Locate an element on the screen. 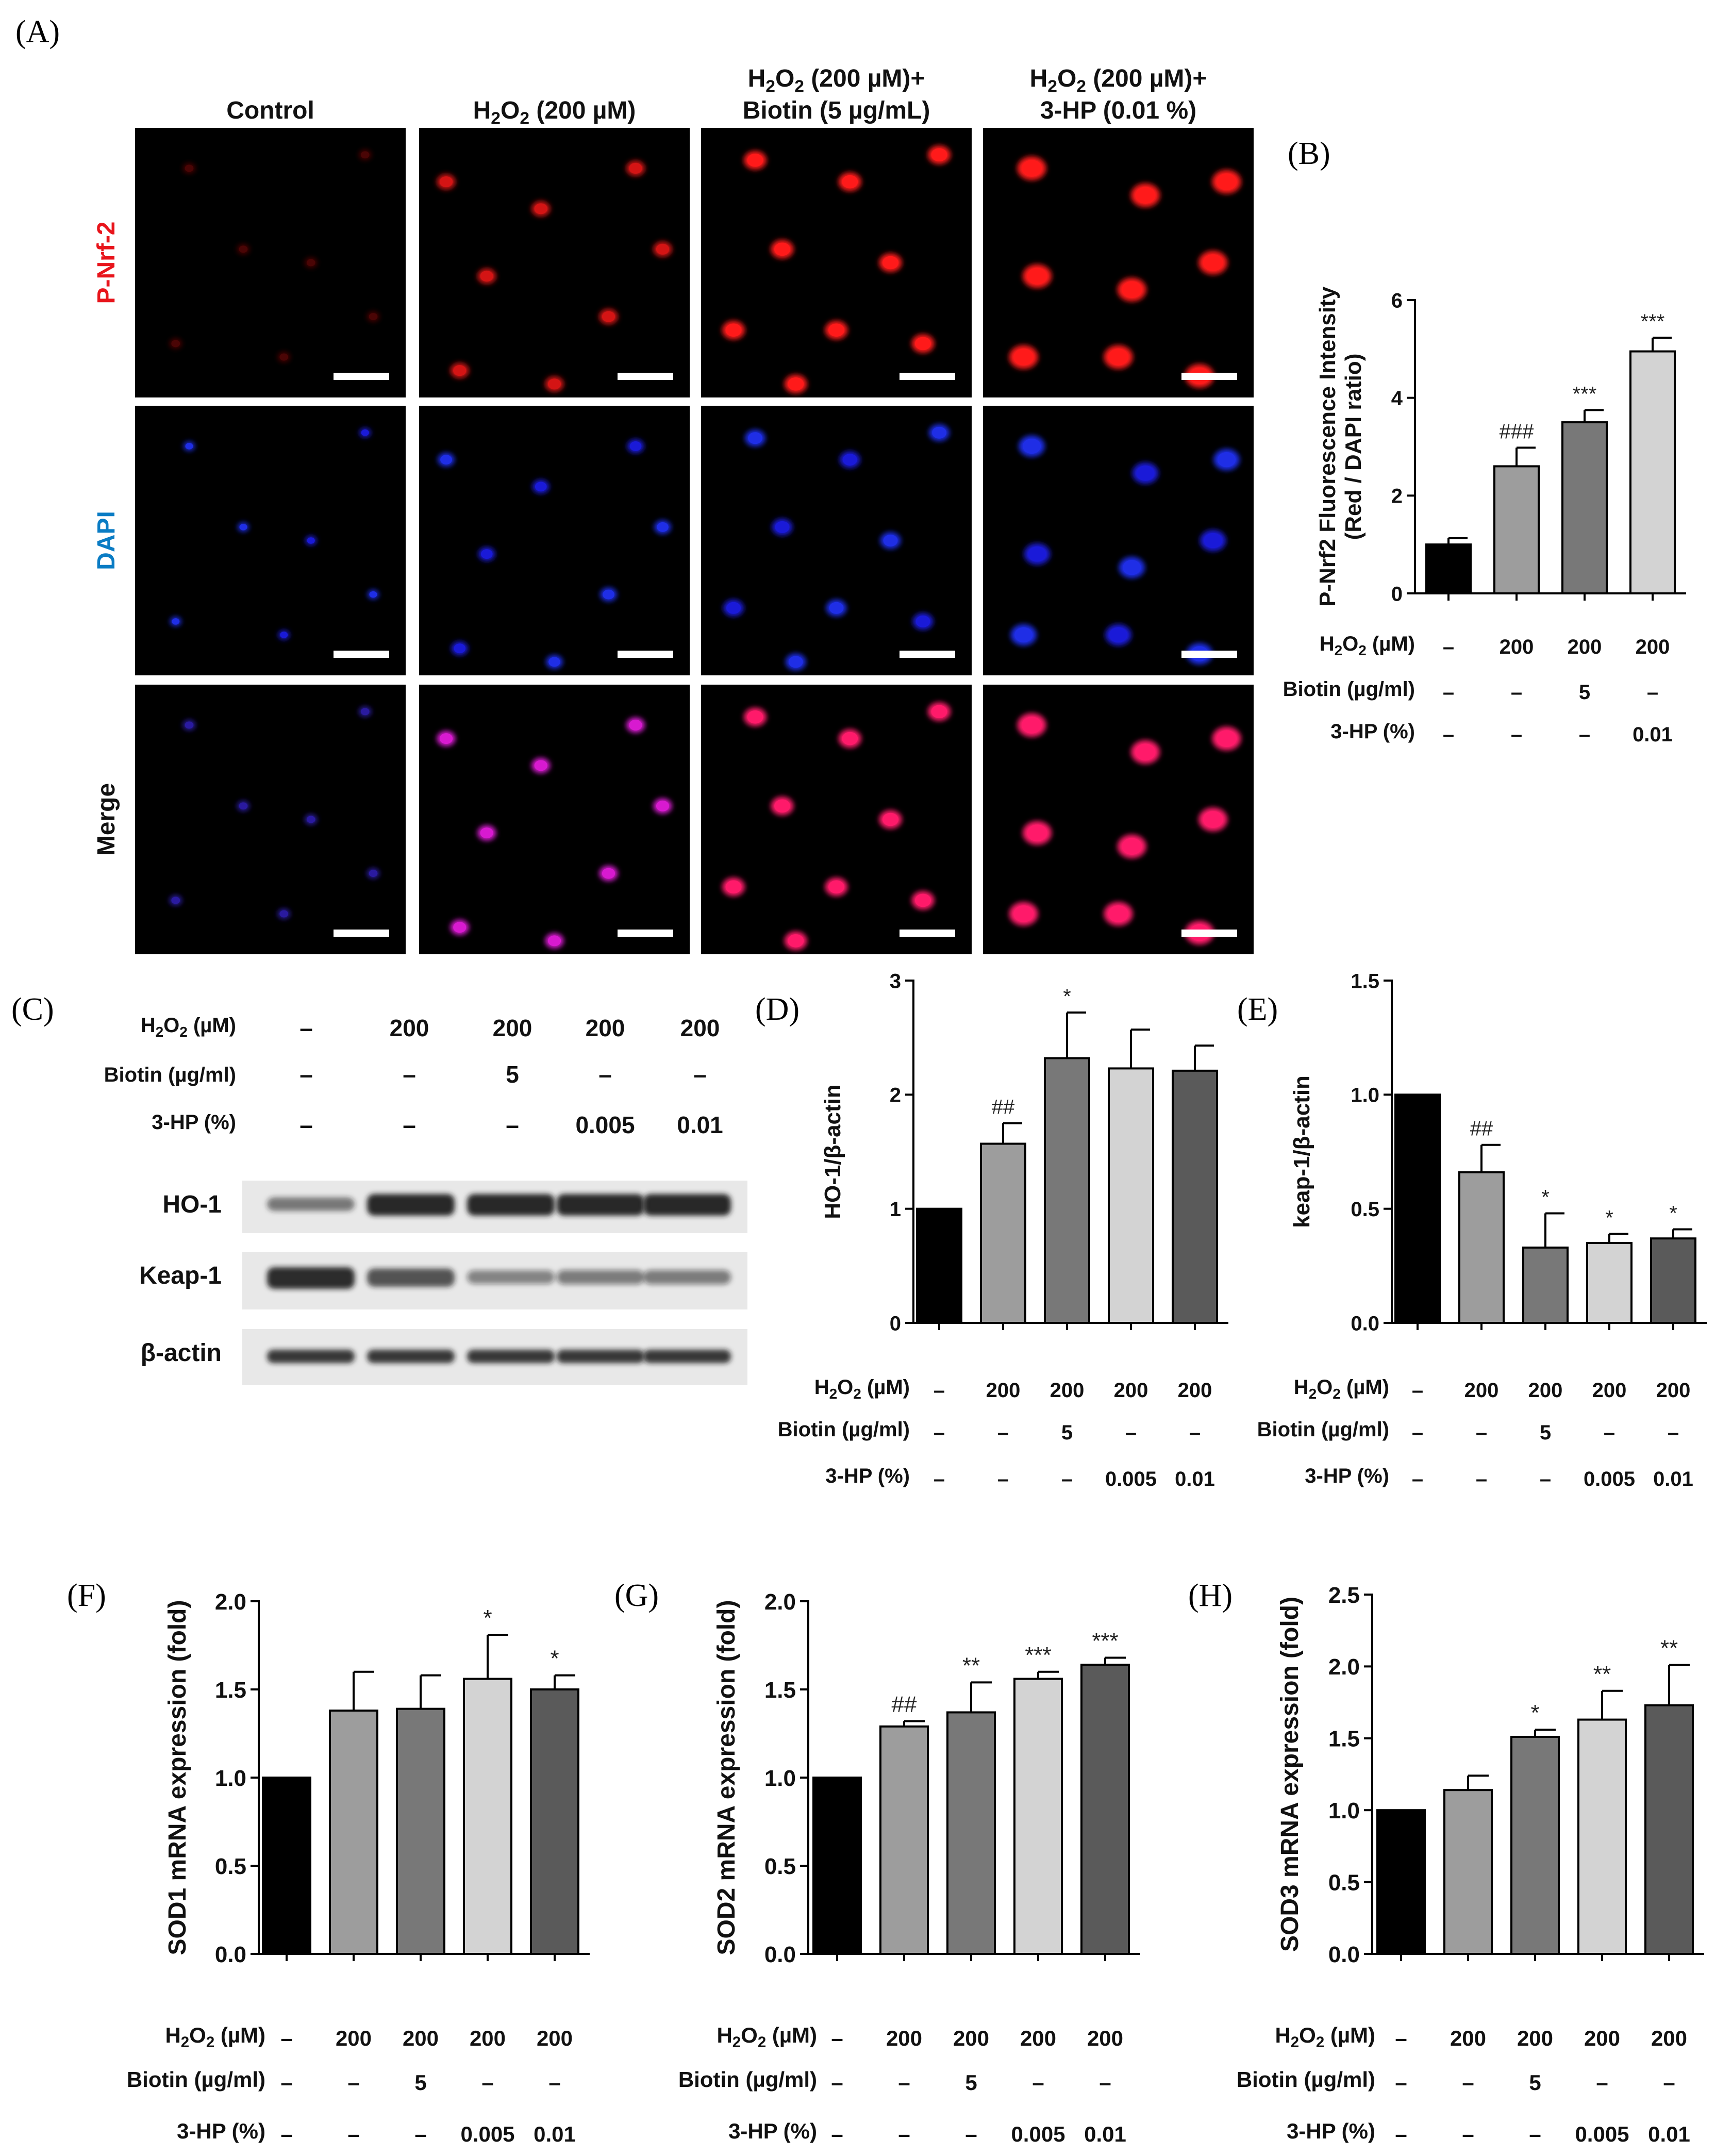 The height and width of the screenshot is (2156, 1732). y-tick-label: 0 is located at coordinates (1397, 594).